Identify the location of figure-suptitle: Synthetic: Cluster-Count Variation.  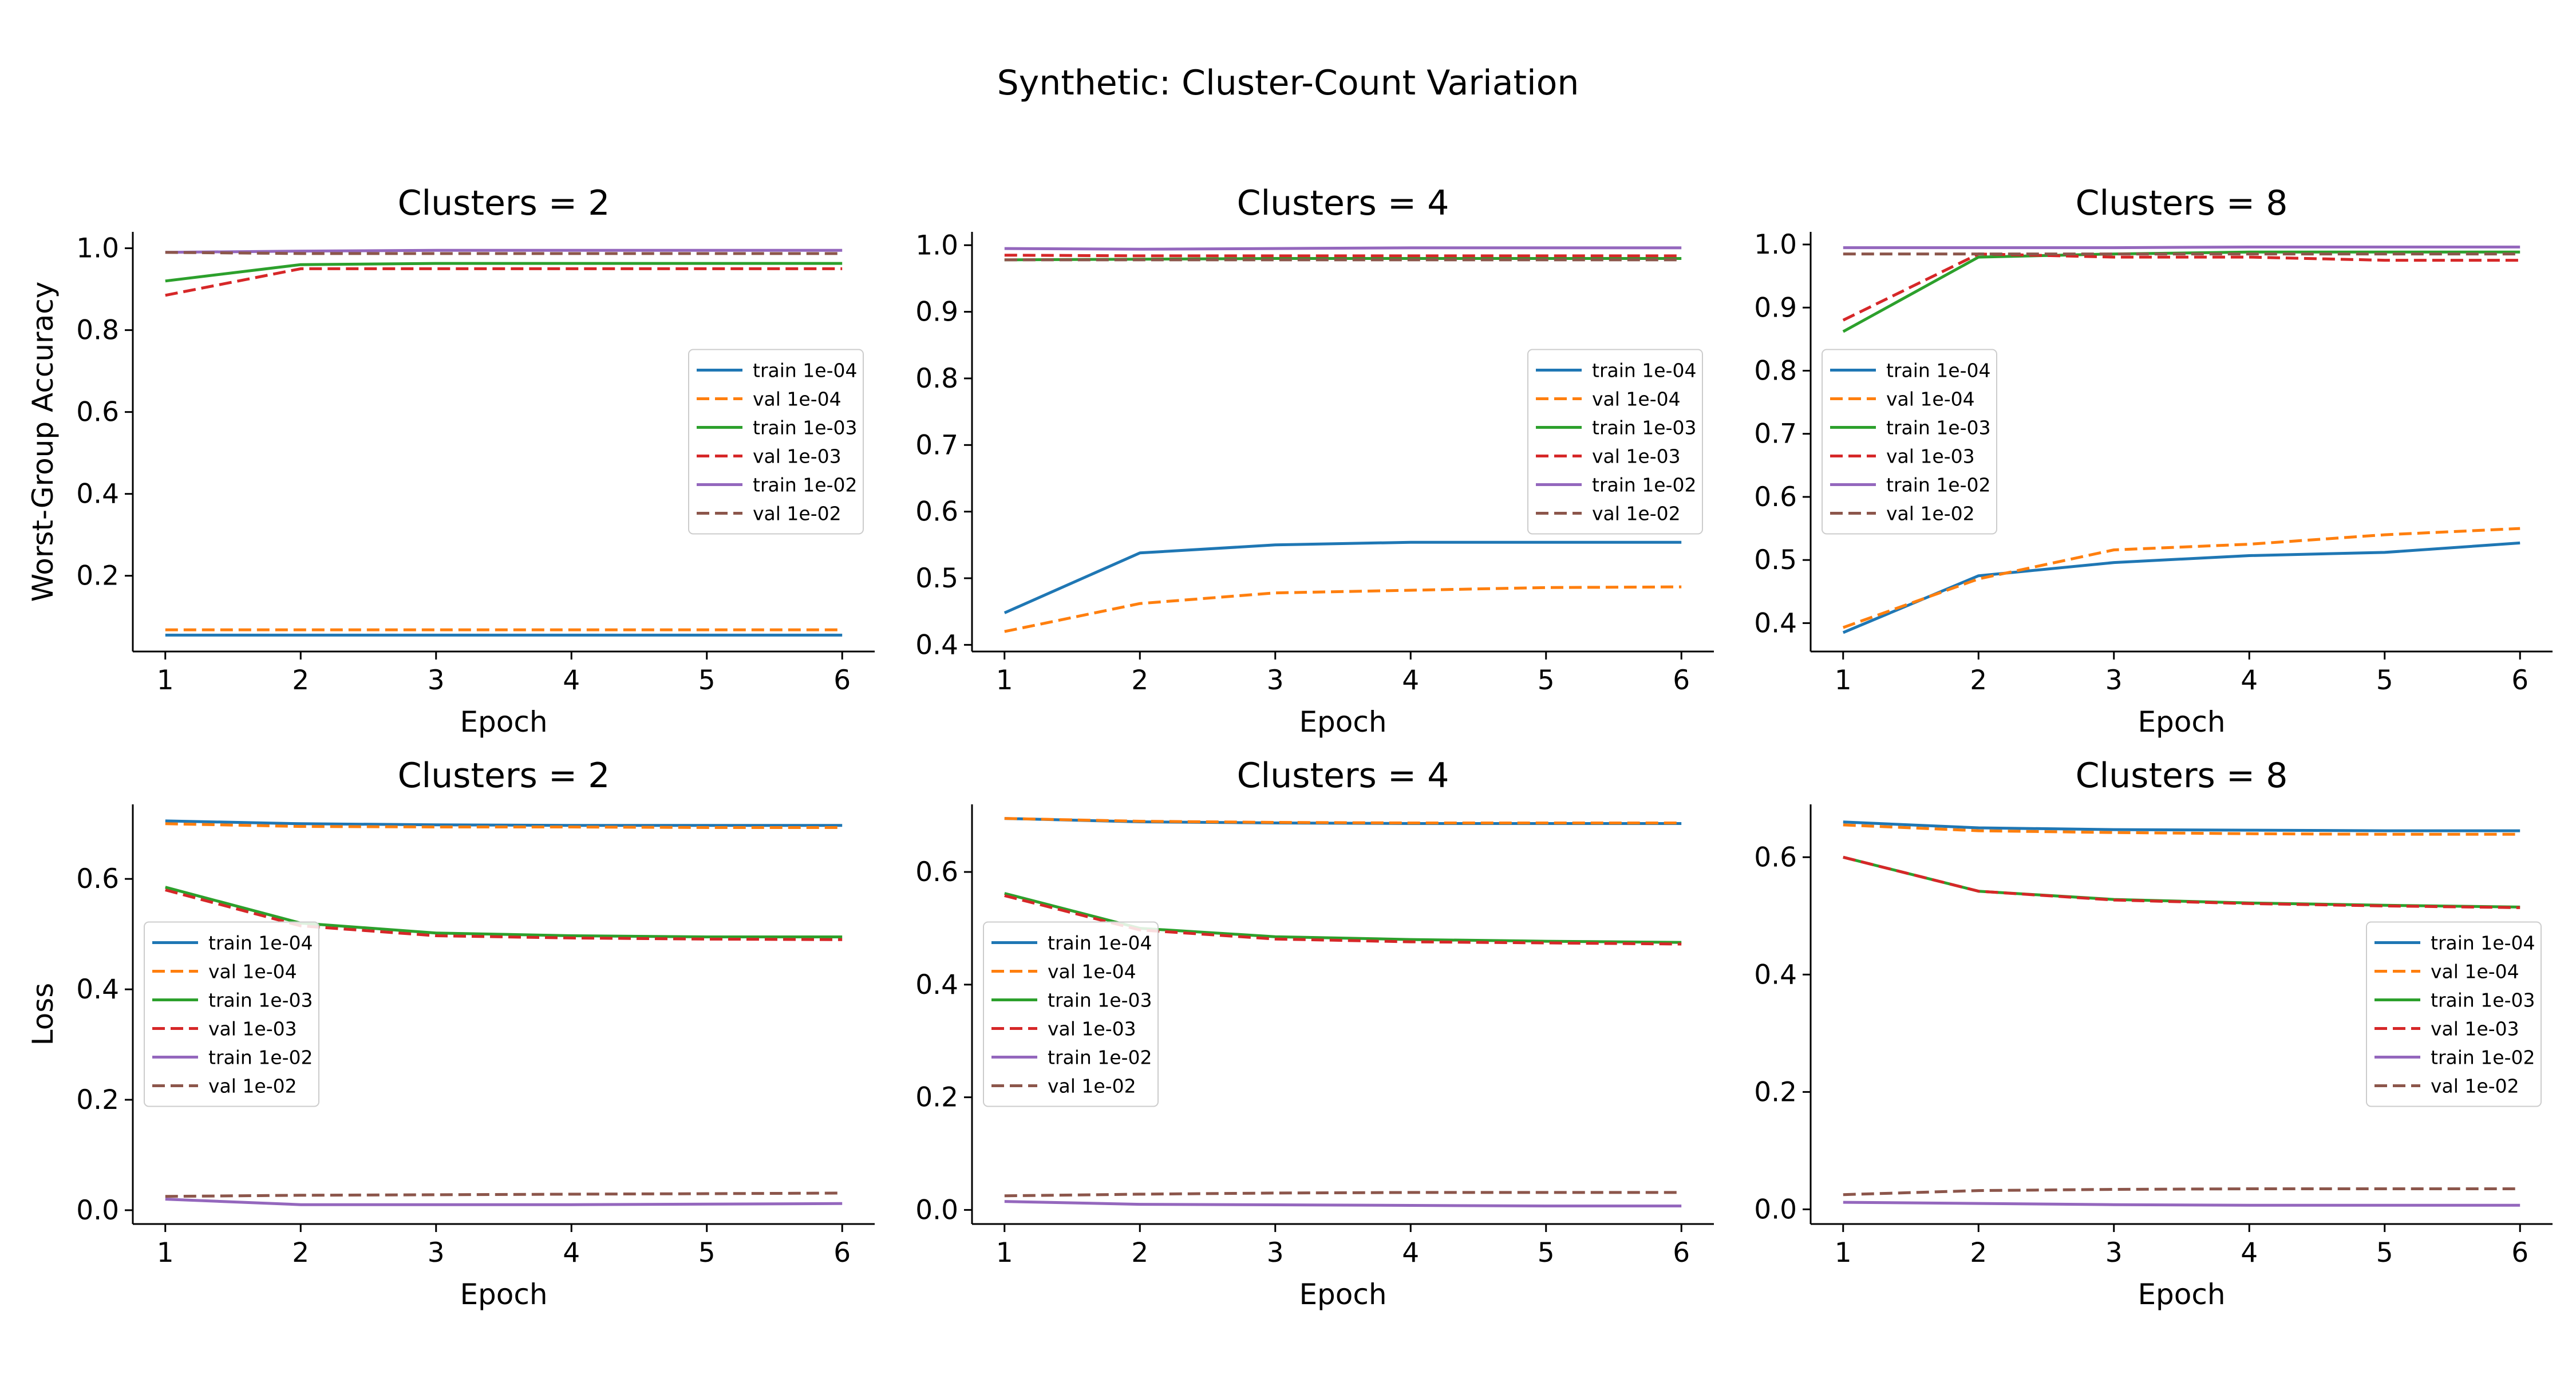
(1288, 83).